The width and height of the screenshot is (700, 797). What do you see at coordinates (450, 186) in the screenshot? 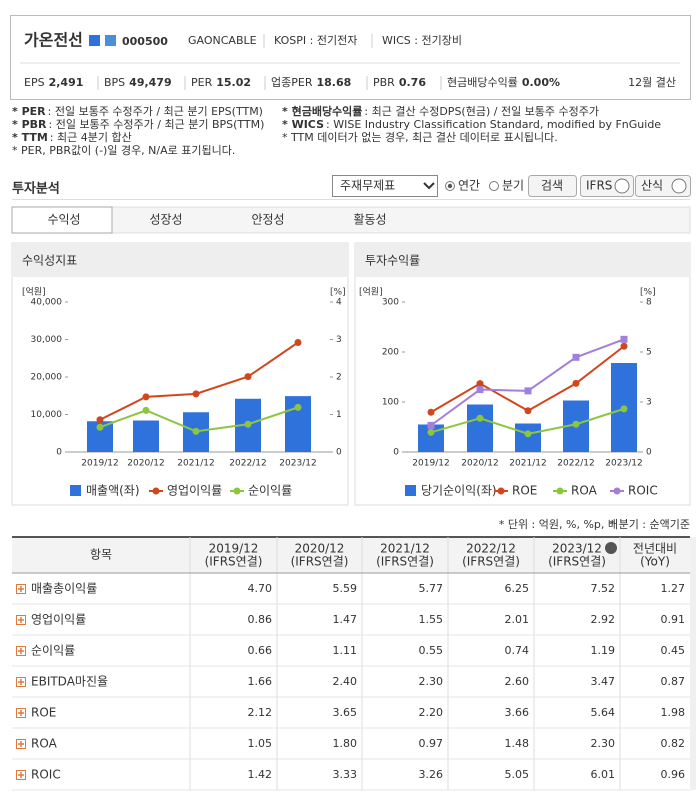
I see `radio-dot` at bounding box center [450, 186].